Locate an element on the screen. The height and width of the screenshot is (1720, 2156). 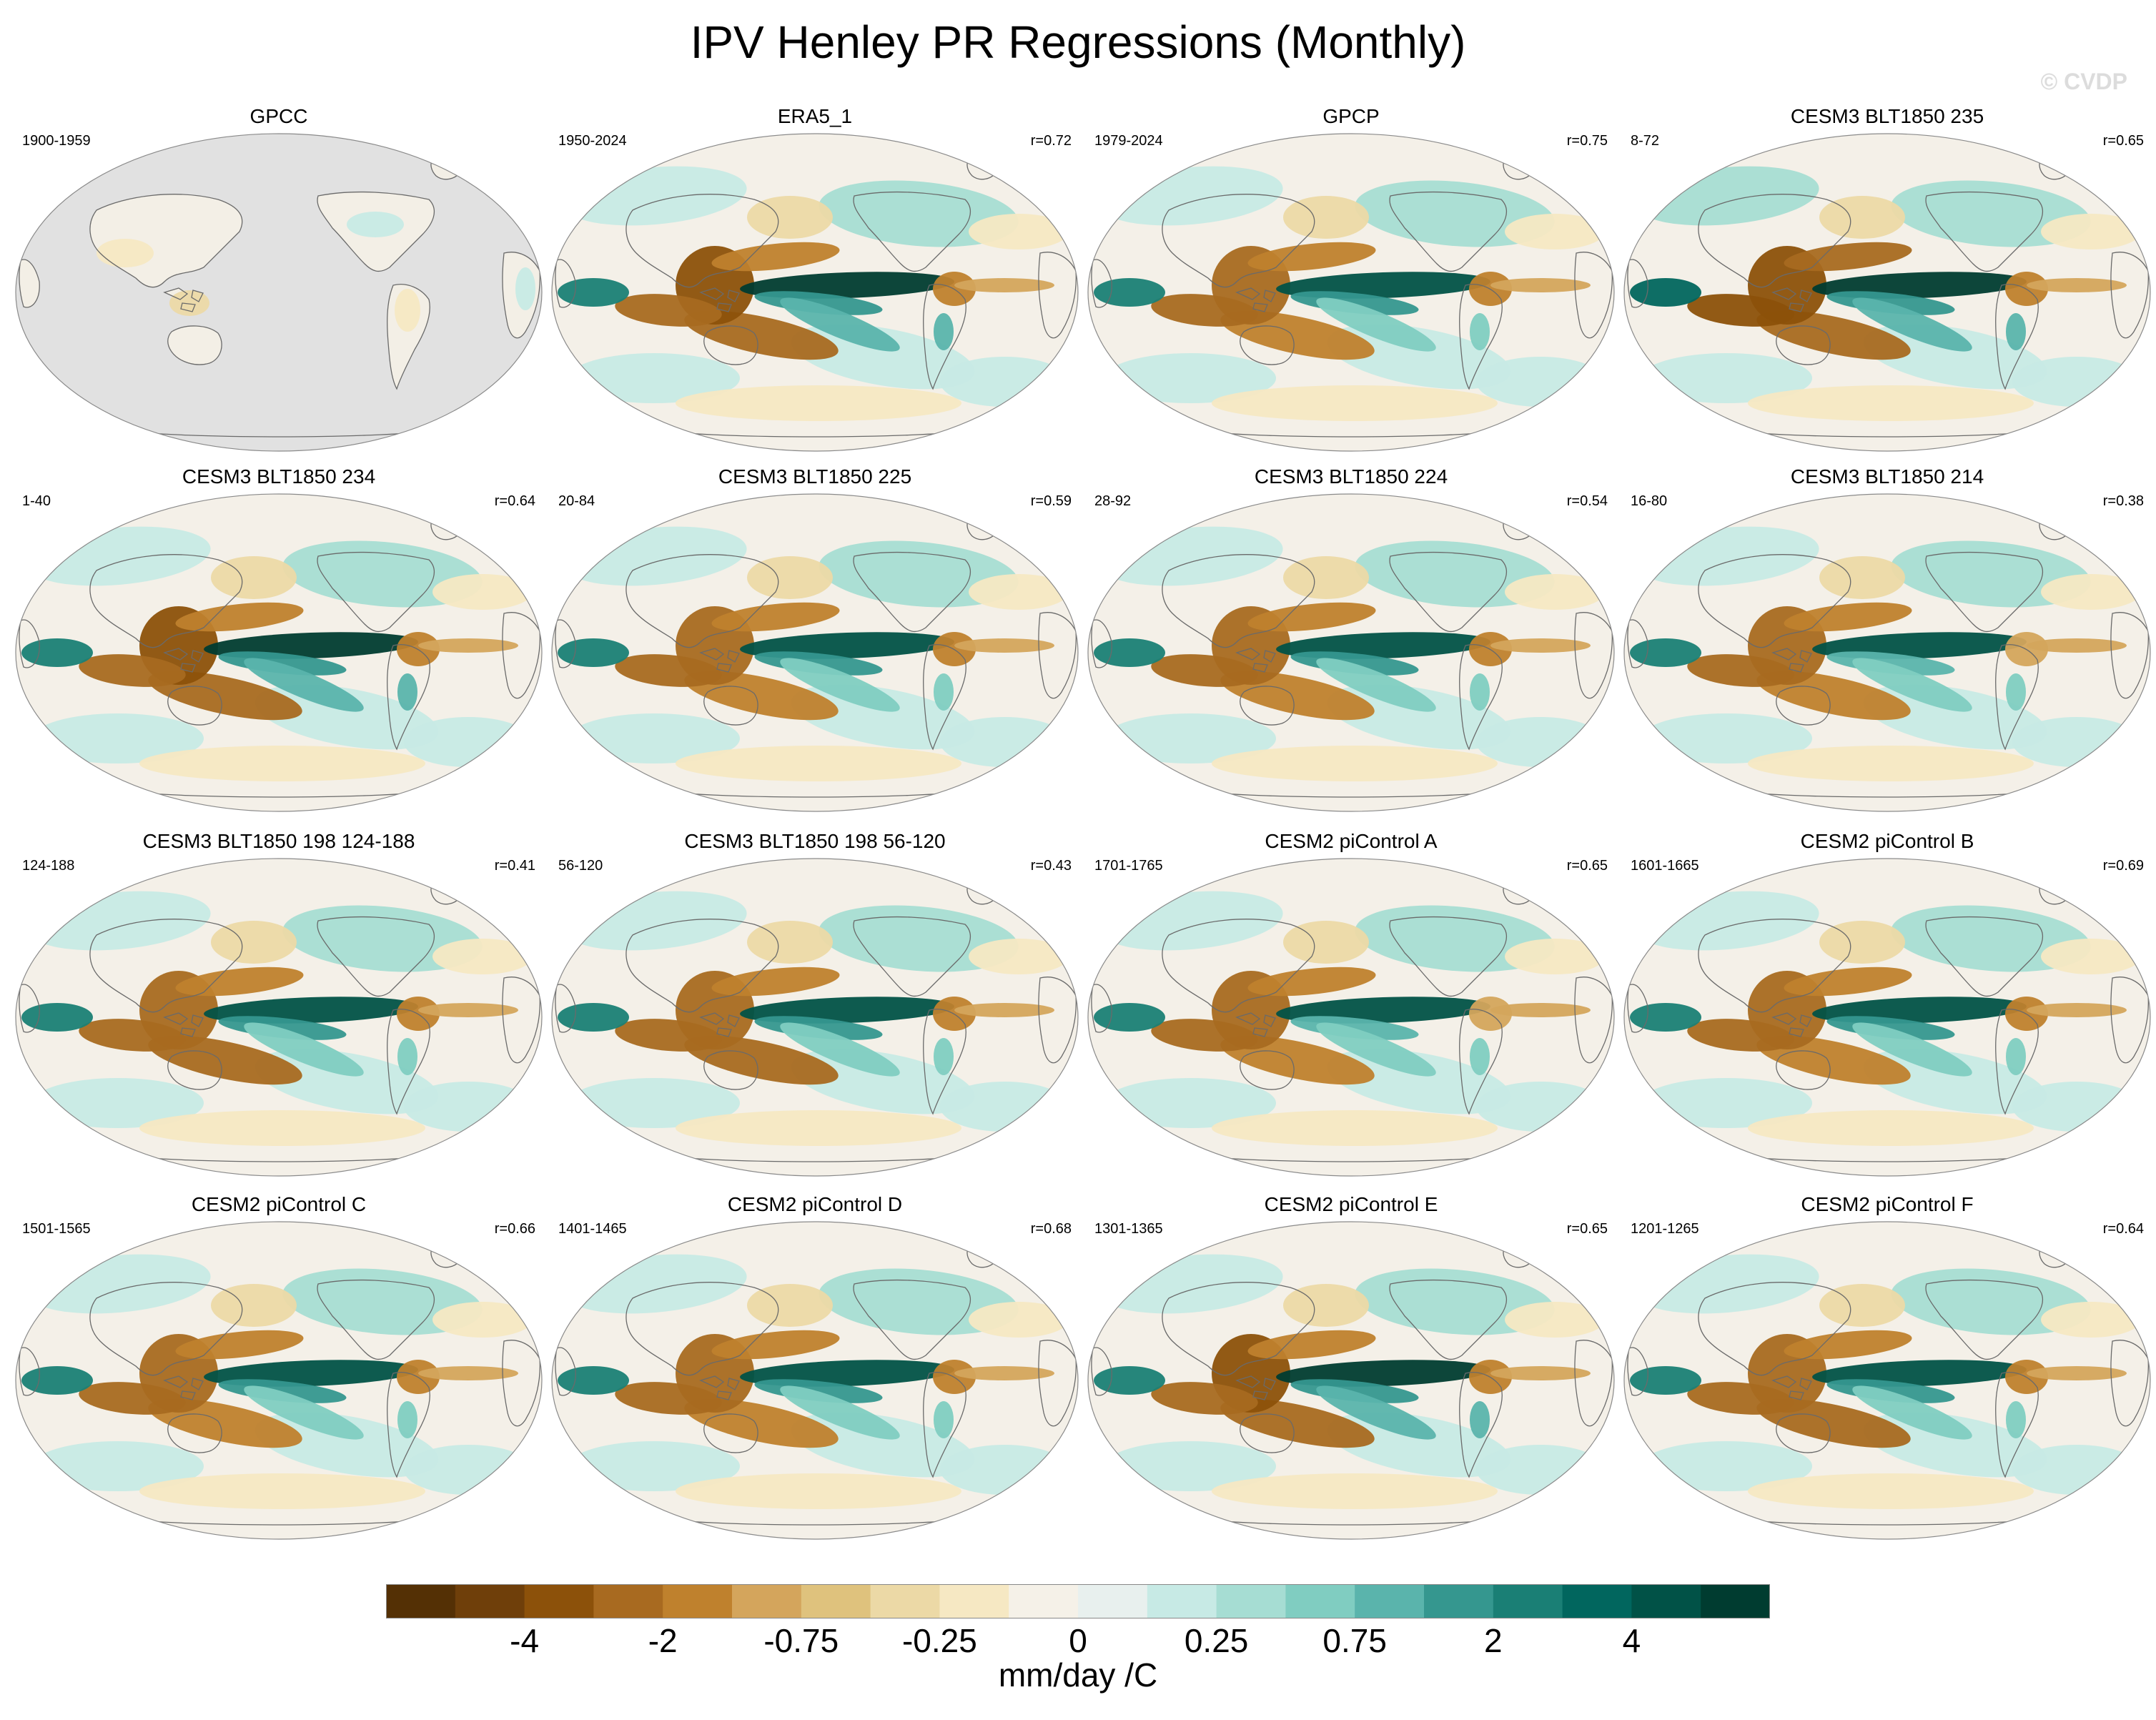
panel-years: 8-72 is located at coordinates (1645, 141).